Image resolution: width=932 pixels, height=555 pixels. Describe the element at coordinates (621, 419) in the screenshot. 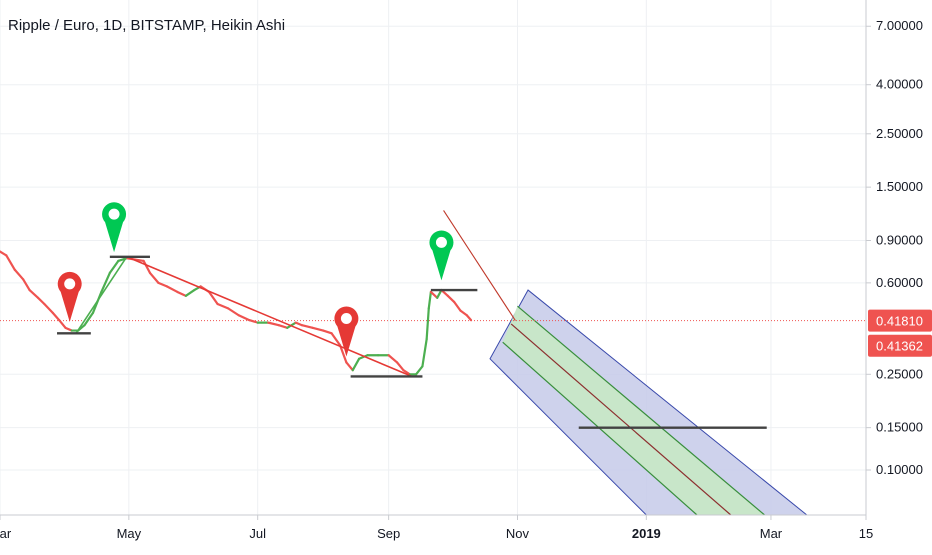

I see `channel-median-line` at that location.